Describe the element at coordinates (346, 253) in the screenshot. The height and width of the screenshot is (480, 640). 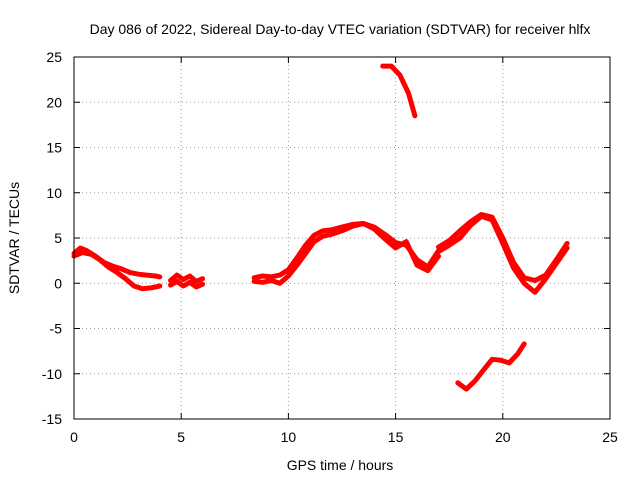
I see `series-line-track-f` at that location.